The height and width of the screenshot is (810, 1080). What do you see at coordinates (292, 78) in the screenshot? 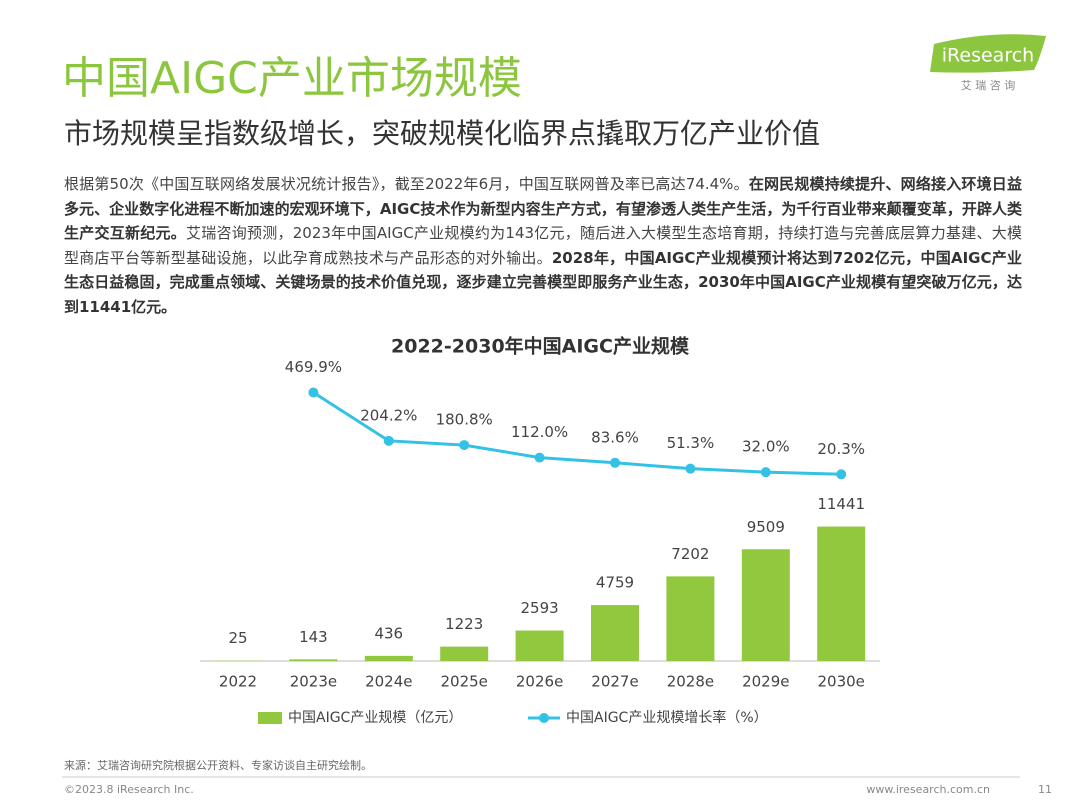
I see `slide-title: 中国AIGC产业市场规模` at bounding box center [292, 78].